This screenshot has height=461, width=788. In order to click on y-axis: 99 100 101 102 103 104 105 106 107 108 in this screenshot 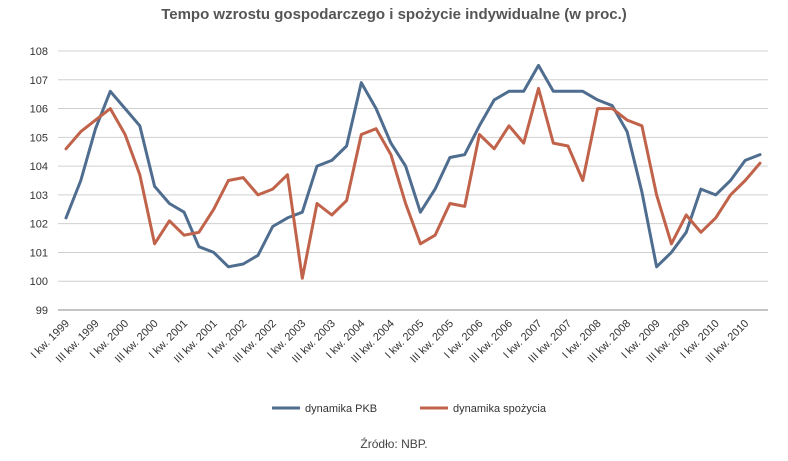, I will do `click(39, 181)`.